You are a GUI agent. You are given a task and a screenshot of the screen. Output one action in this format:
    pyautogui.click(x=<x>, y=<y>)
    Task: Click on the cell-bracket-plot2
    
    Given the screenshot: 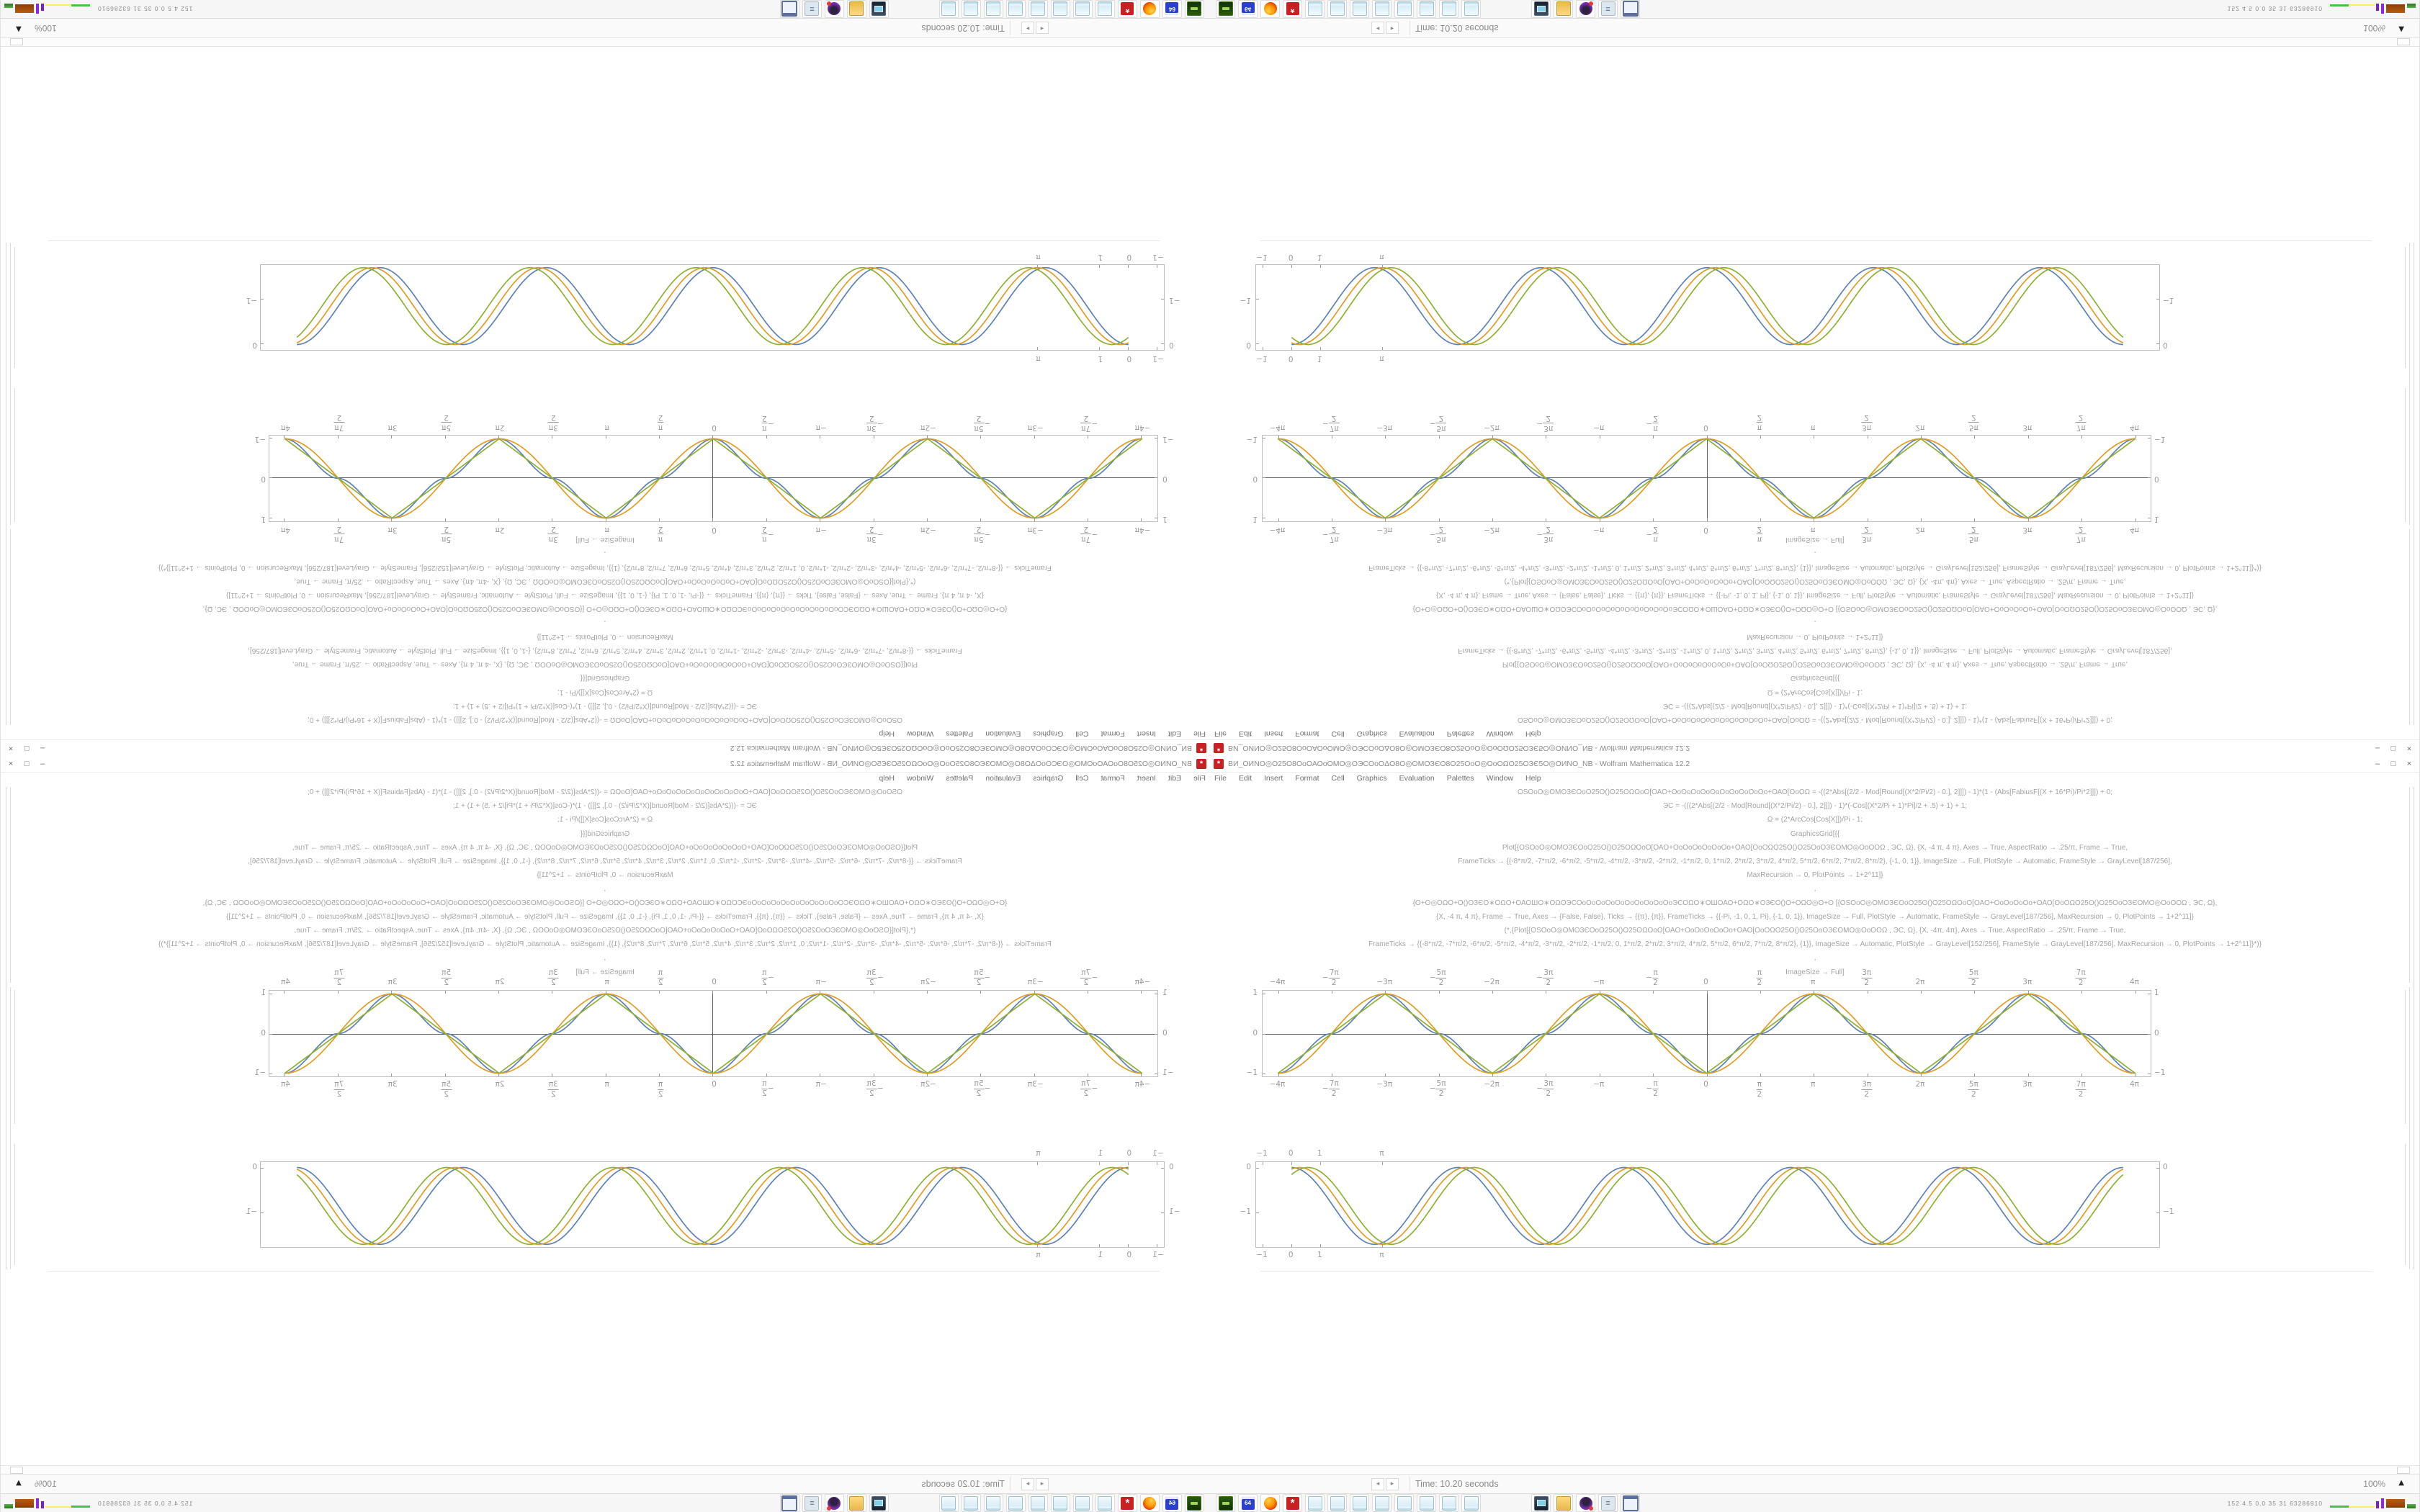 What is the action you would take?
    pyautogui.click(x=14, y=307)
    